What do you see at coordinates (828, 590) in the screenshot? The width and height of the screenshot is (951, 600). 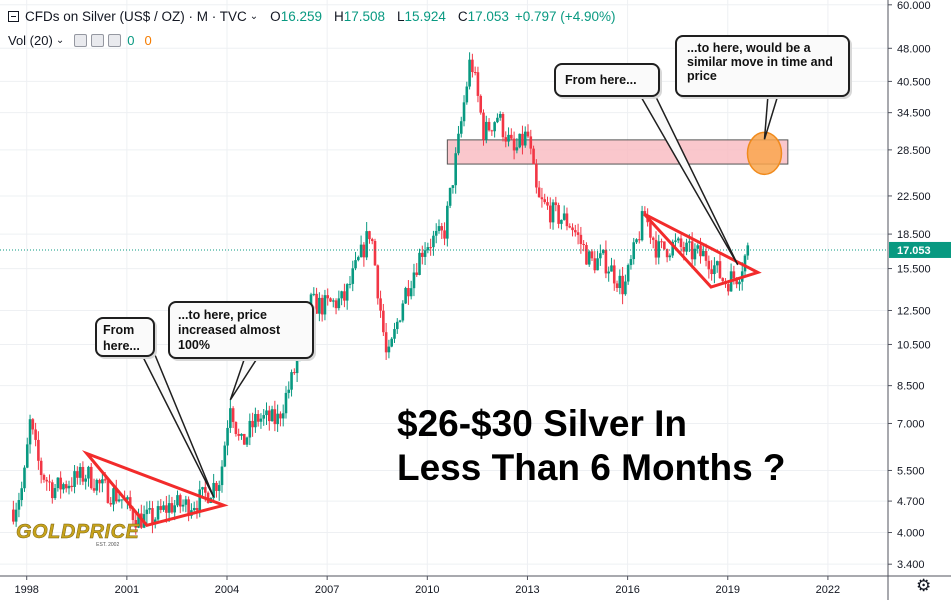 I see `x-tick-label: 2022` at bounding box center [828, 590].